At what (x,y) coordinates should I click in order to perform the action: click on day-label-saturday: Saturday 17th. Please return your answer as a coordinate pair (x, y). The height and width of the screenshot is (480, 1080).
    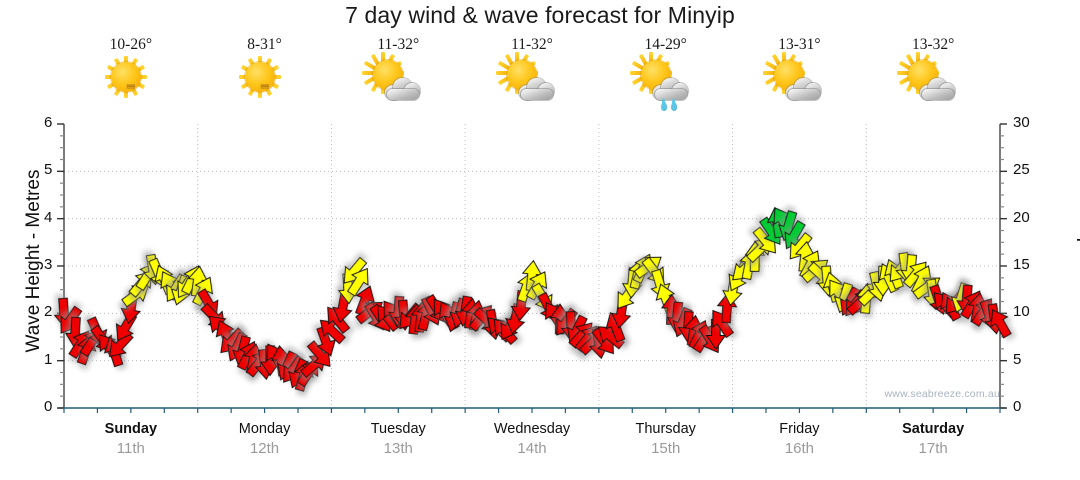
    Looking at the image, I should click on (933, 439).